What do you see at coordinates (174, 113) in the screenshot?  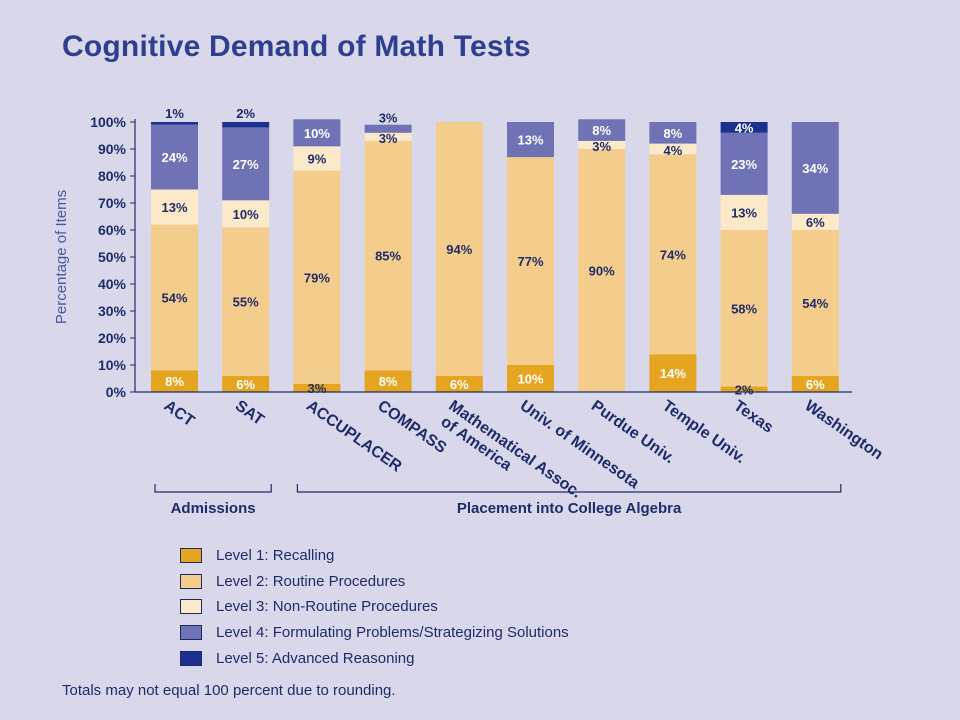 I see `data-label: 1%` at bounding box center [174, 113].